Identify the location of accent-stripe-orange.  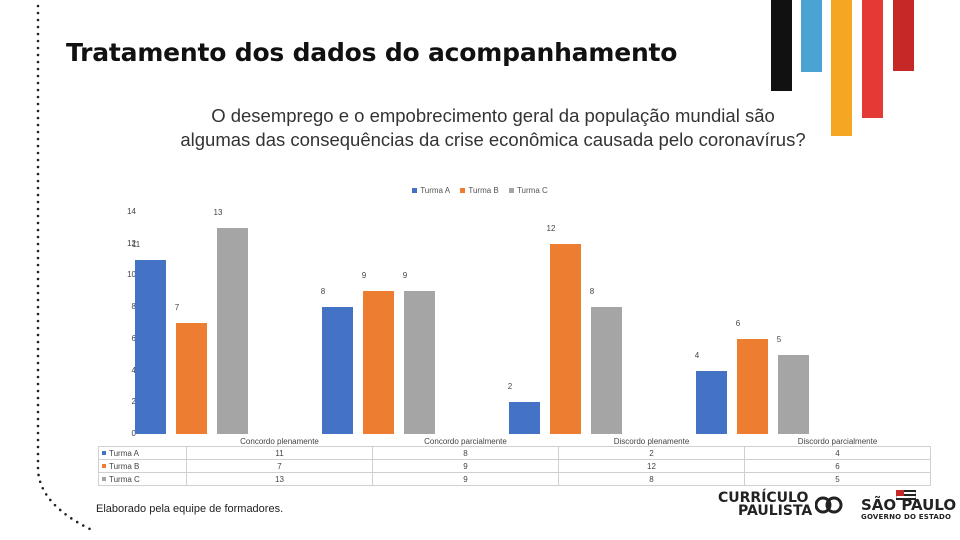
(841, 68).